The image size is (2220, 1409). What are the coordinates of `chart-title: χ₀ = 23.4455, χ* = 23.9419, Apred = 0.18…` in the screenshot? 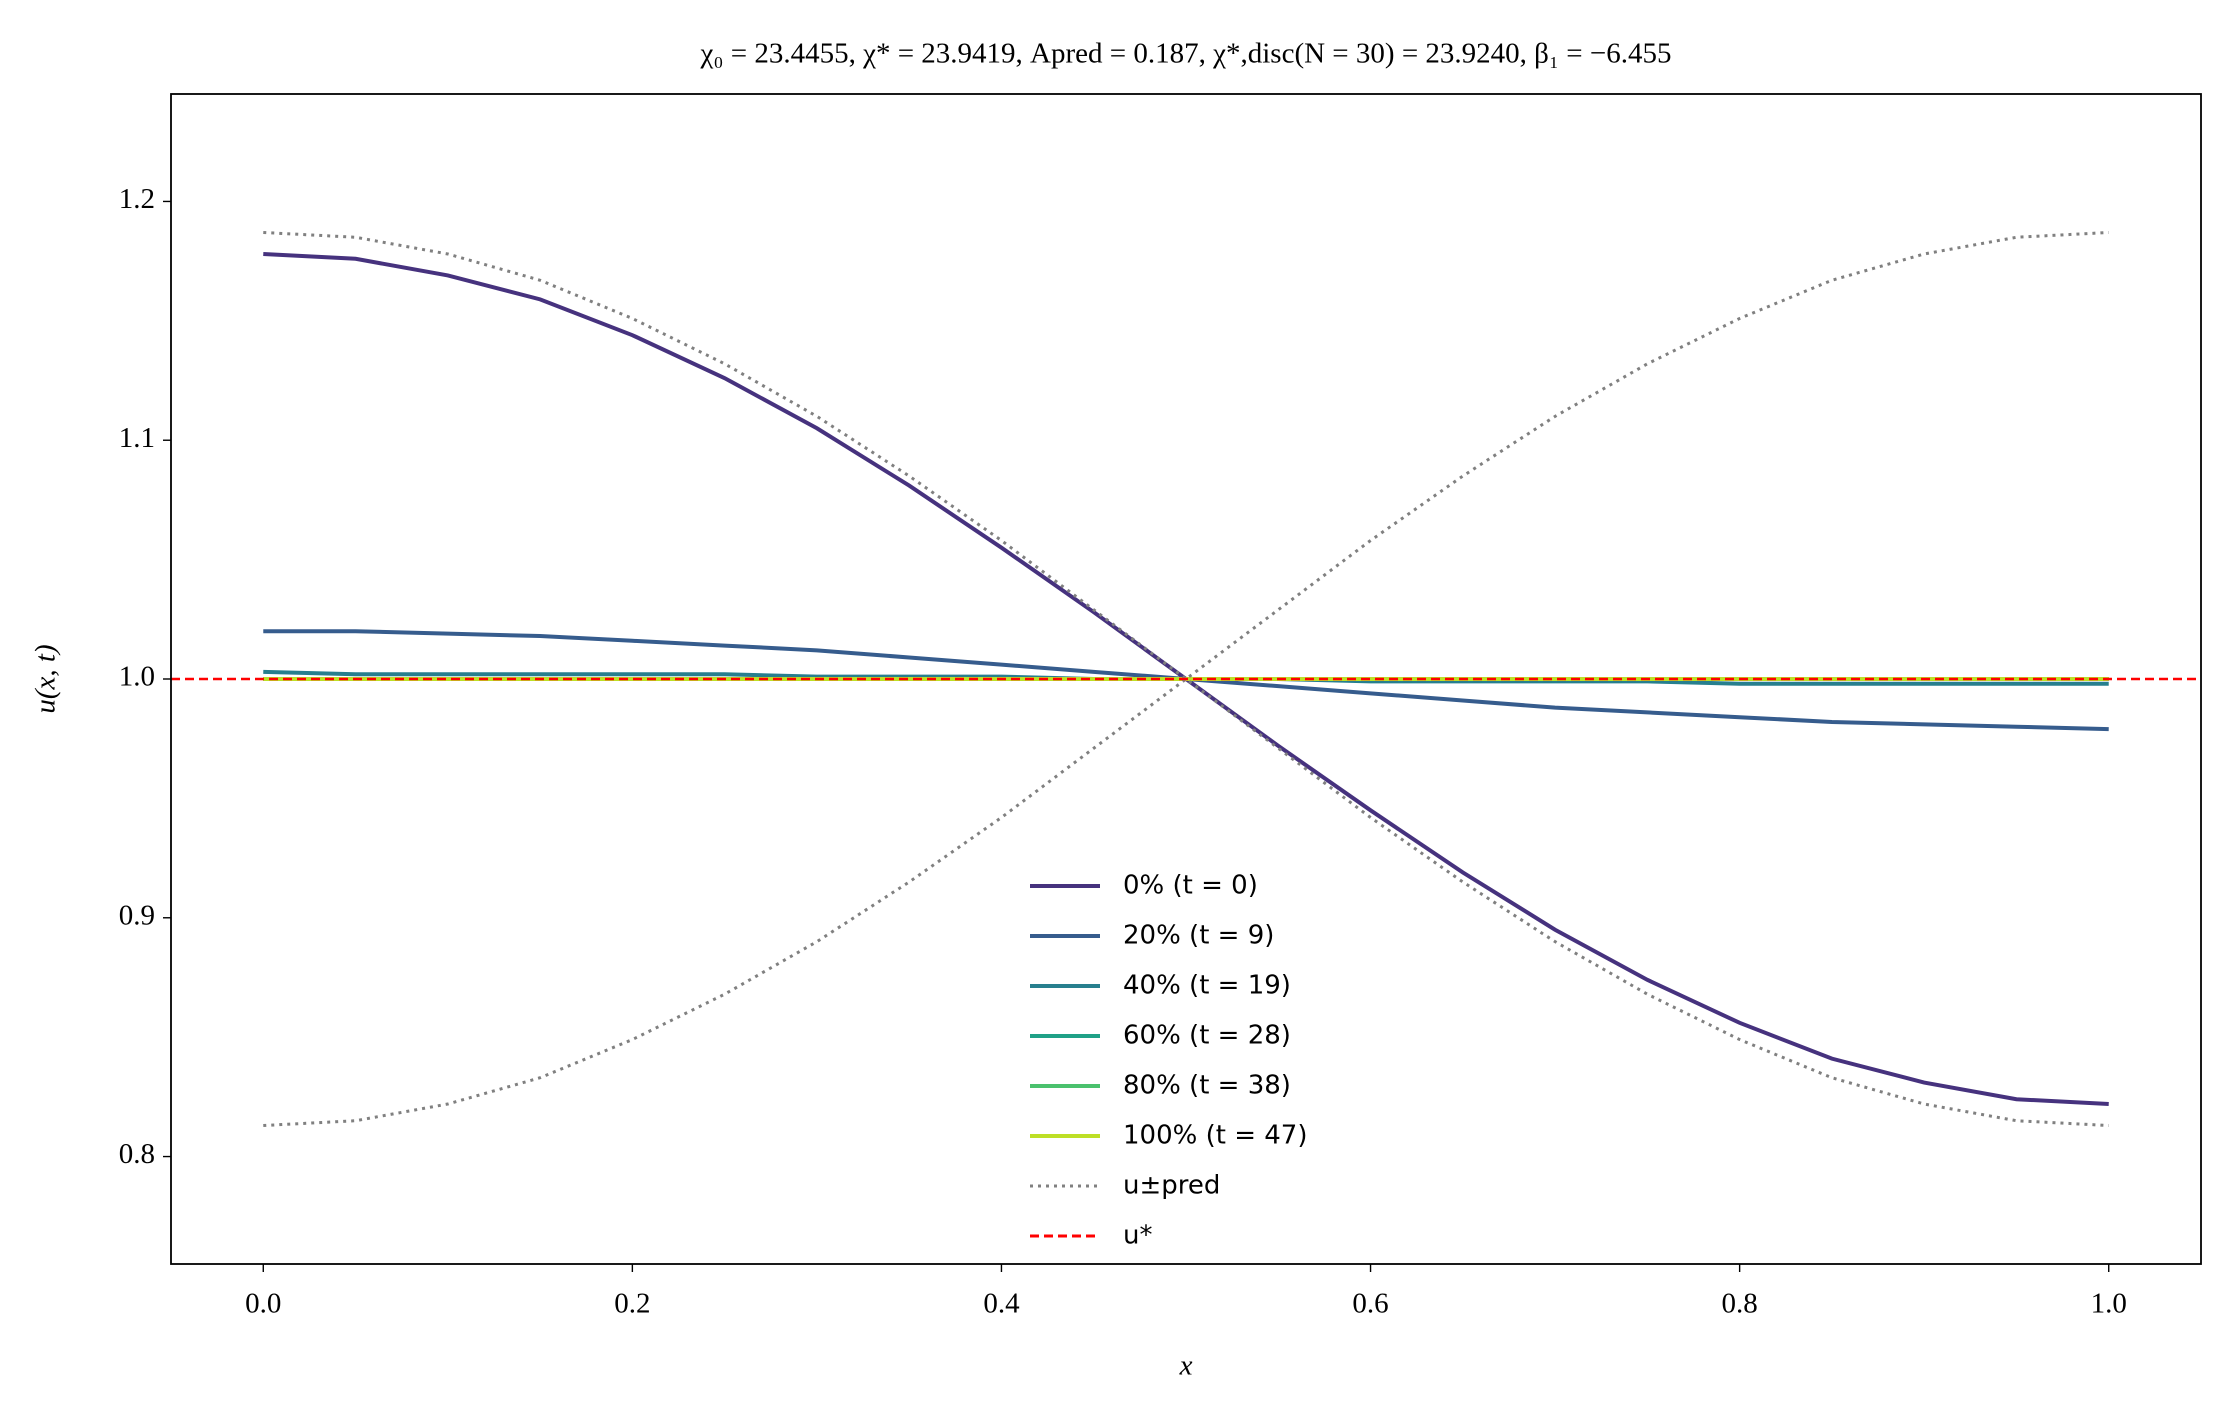 It's located at (1185, 54).